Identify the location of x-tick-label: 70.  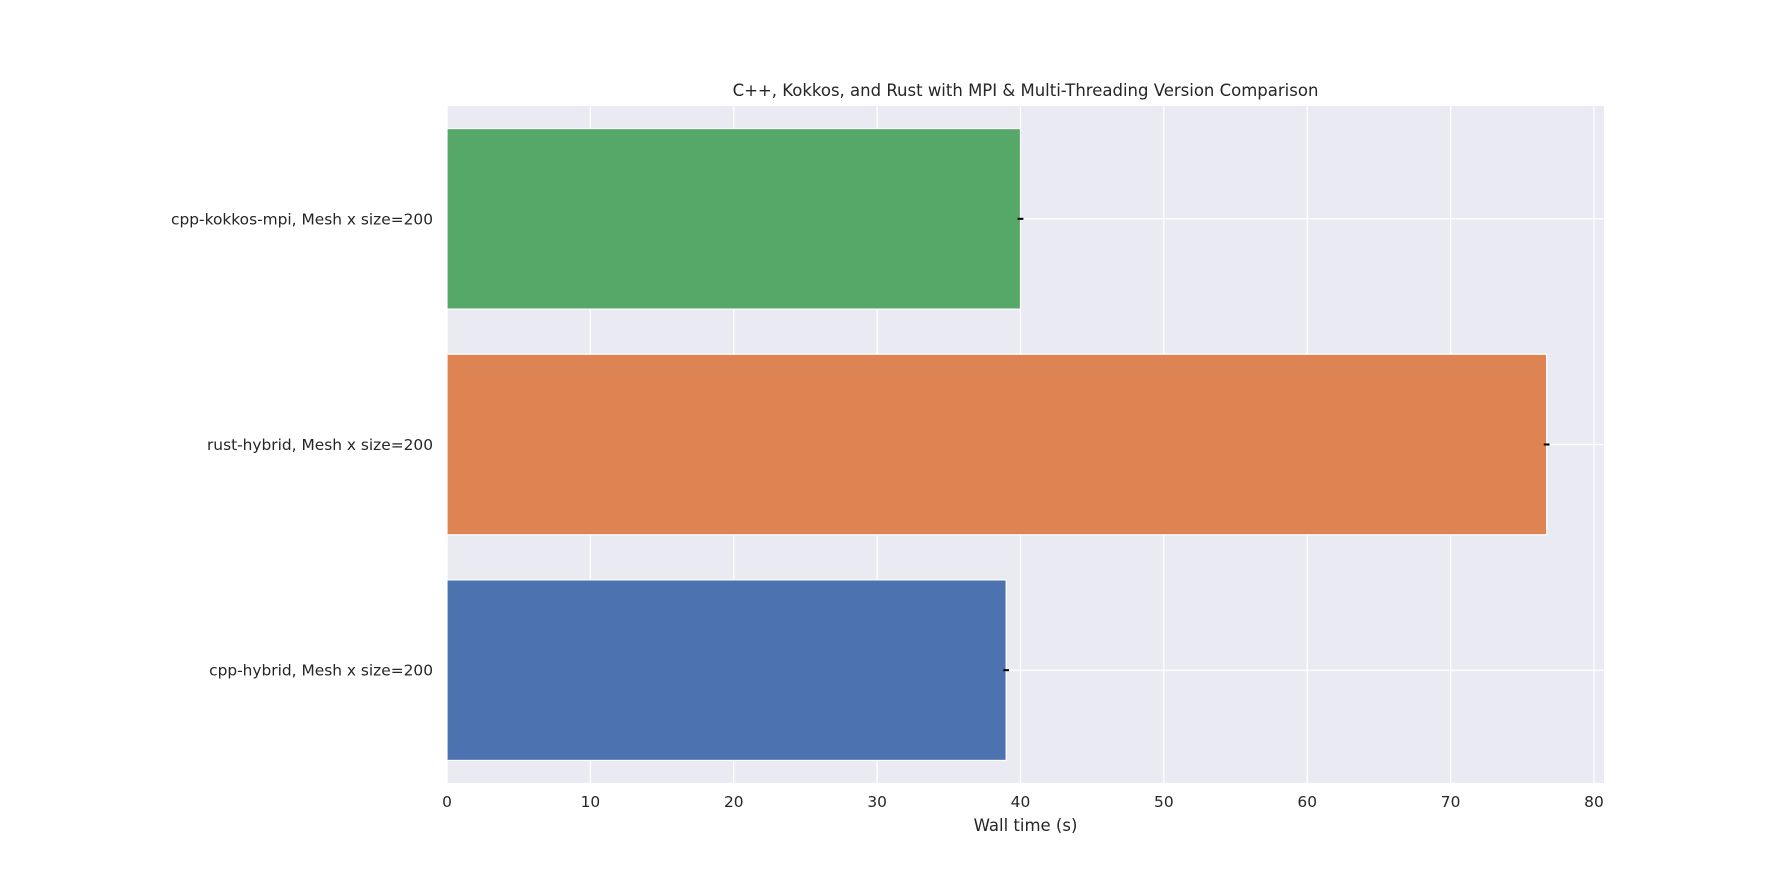
(1451, 802).